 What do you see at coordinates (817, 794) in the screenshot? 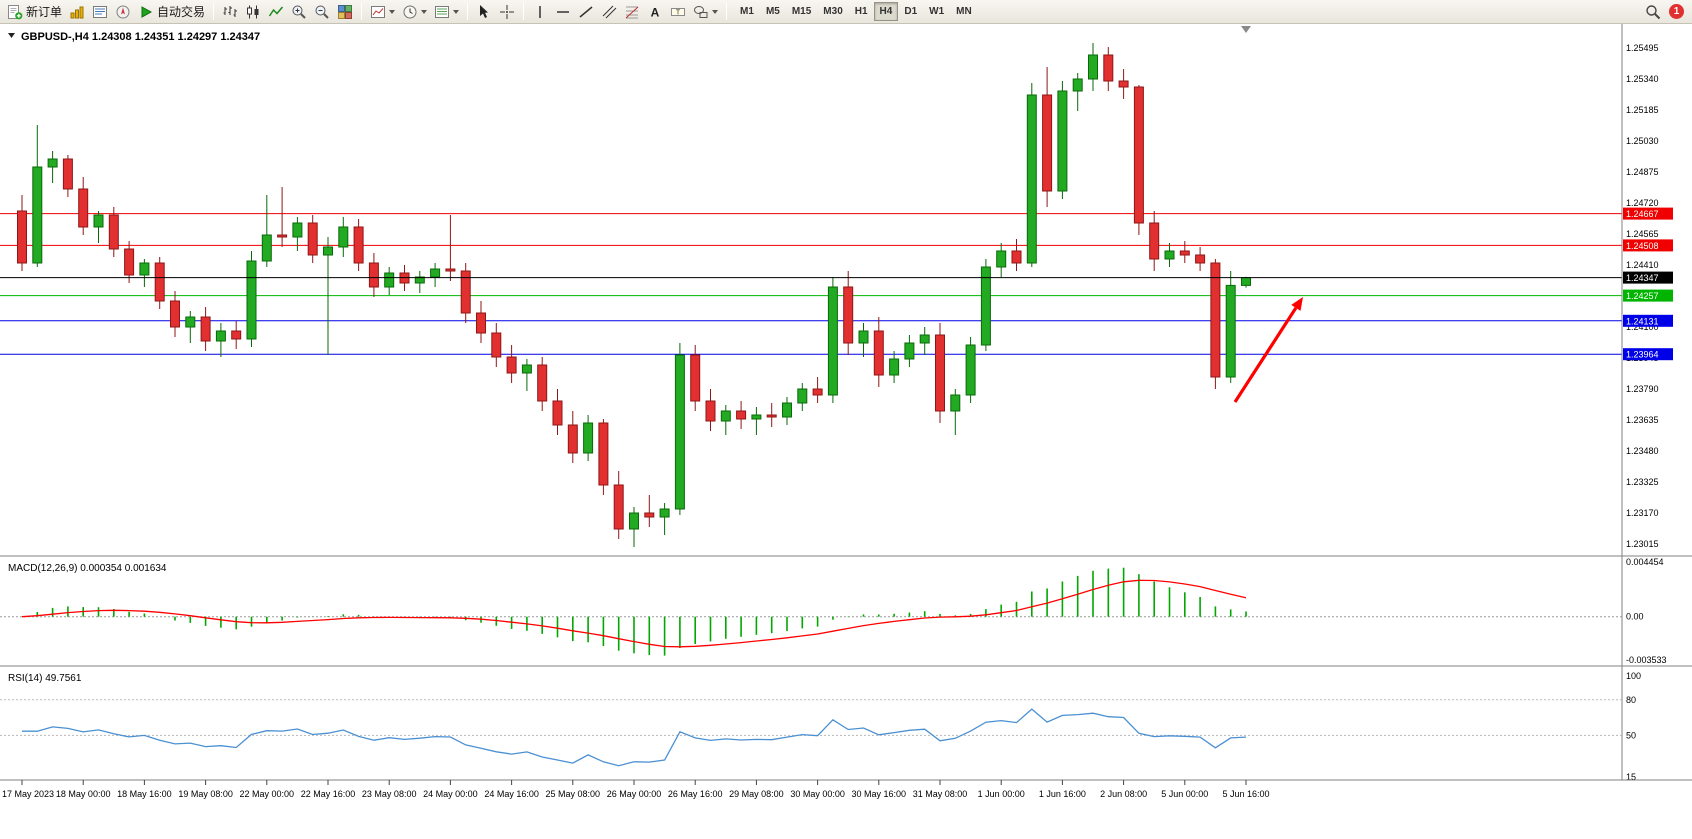
I see `time-axis-label: 30 May 00:00` at bounding box center [817, 794].